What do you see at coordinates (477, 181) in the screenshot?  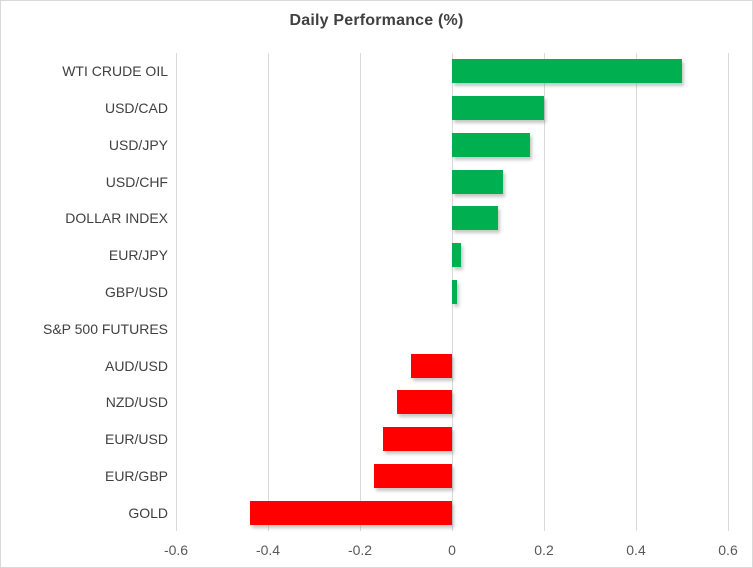 I see `bar-positive-usd-chf` at bounding box center [477, 181].